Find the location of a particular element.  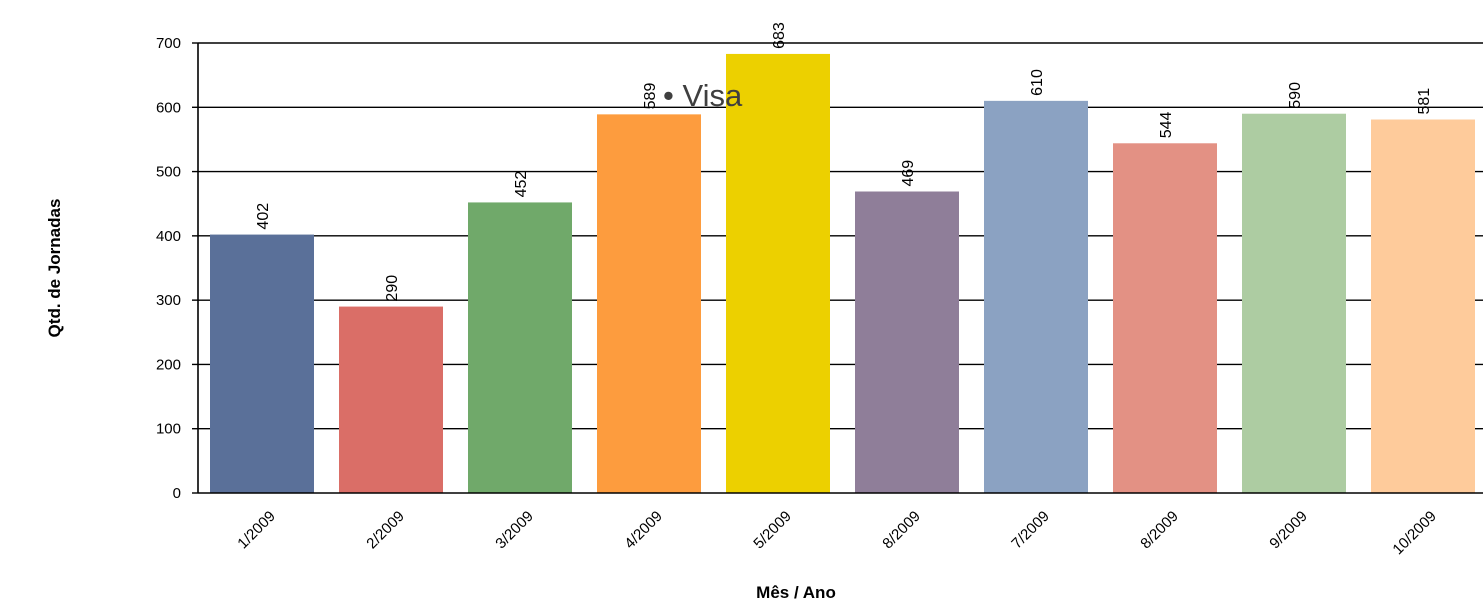

x-axis-title: Mês / Ano is located at coordinates (796, 592).